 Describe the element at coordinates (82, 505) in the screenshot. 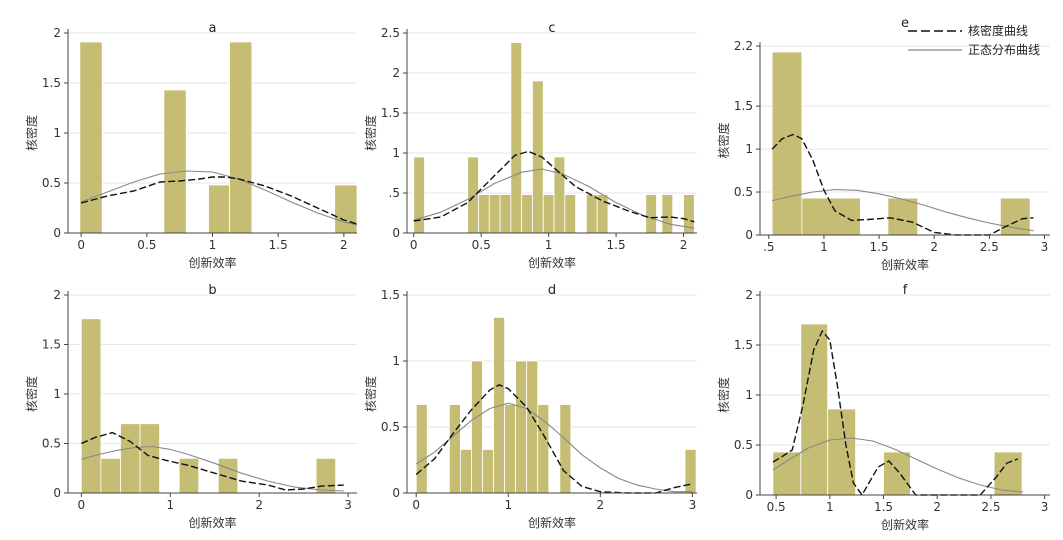

I see `x-tick-label-b: 0` at that location.